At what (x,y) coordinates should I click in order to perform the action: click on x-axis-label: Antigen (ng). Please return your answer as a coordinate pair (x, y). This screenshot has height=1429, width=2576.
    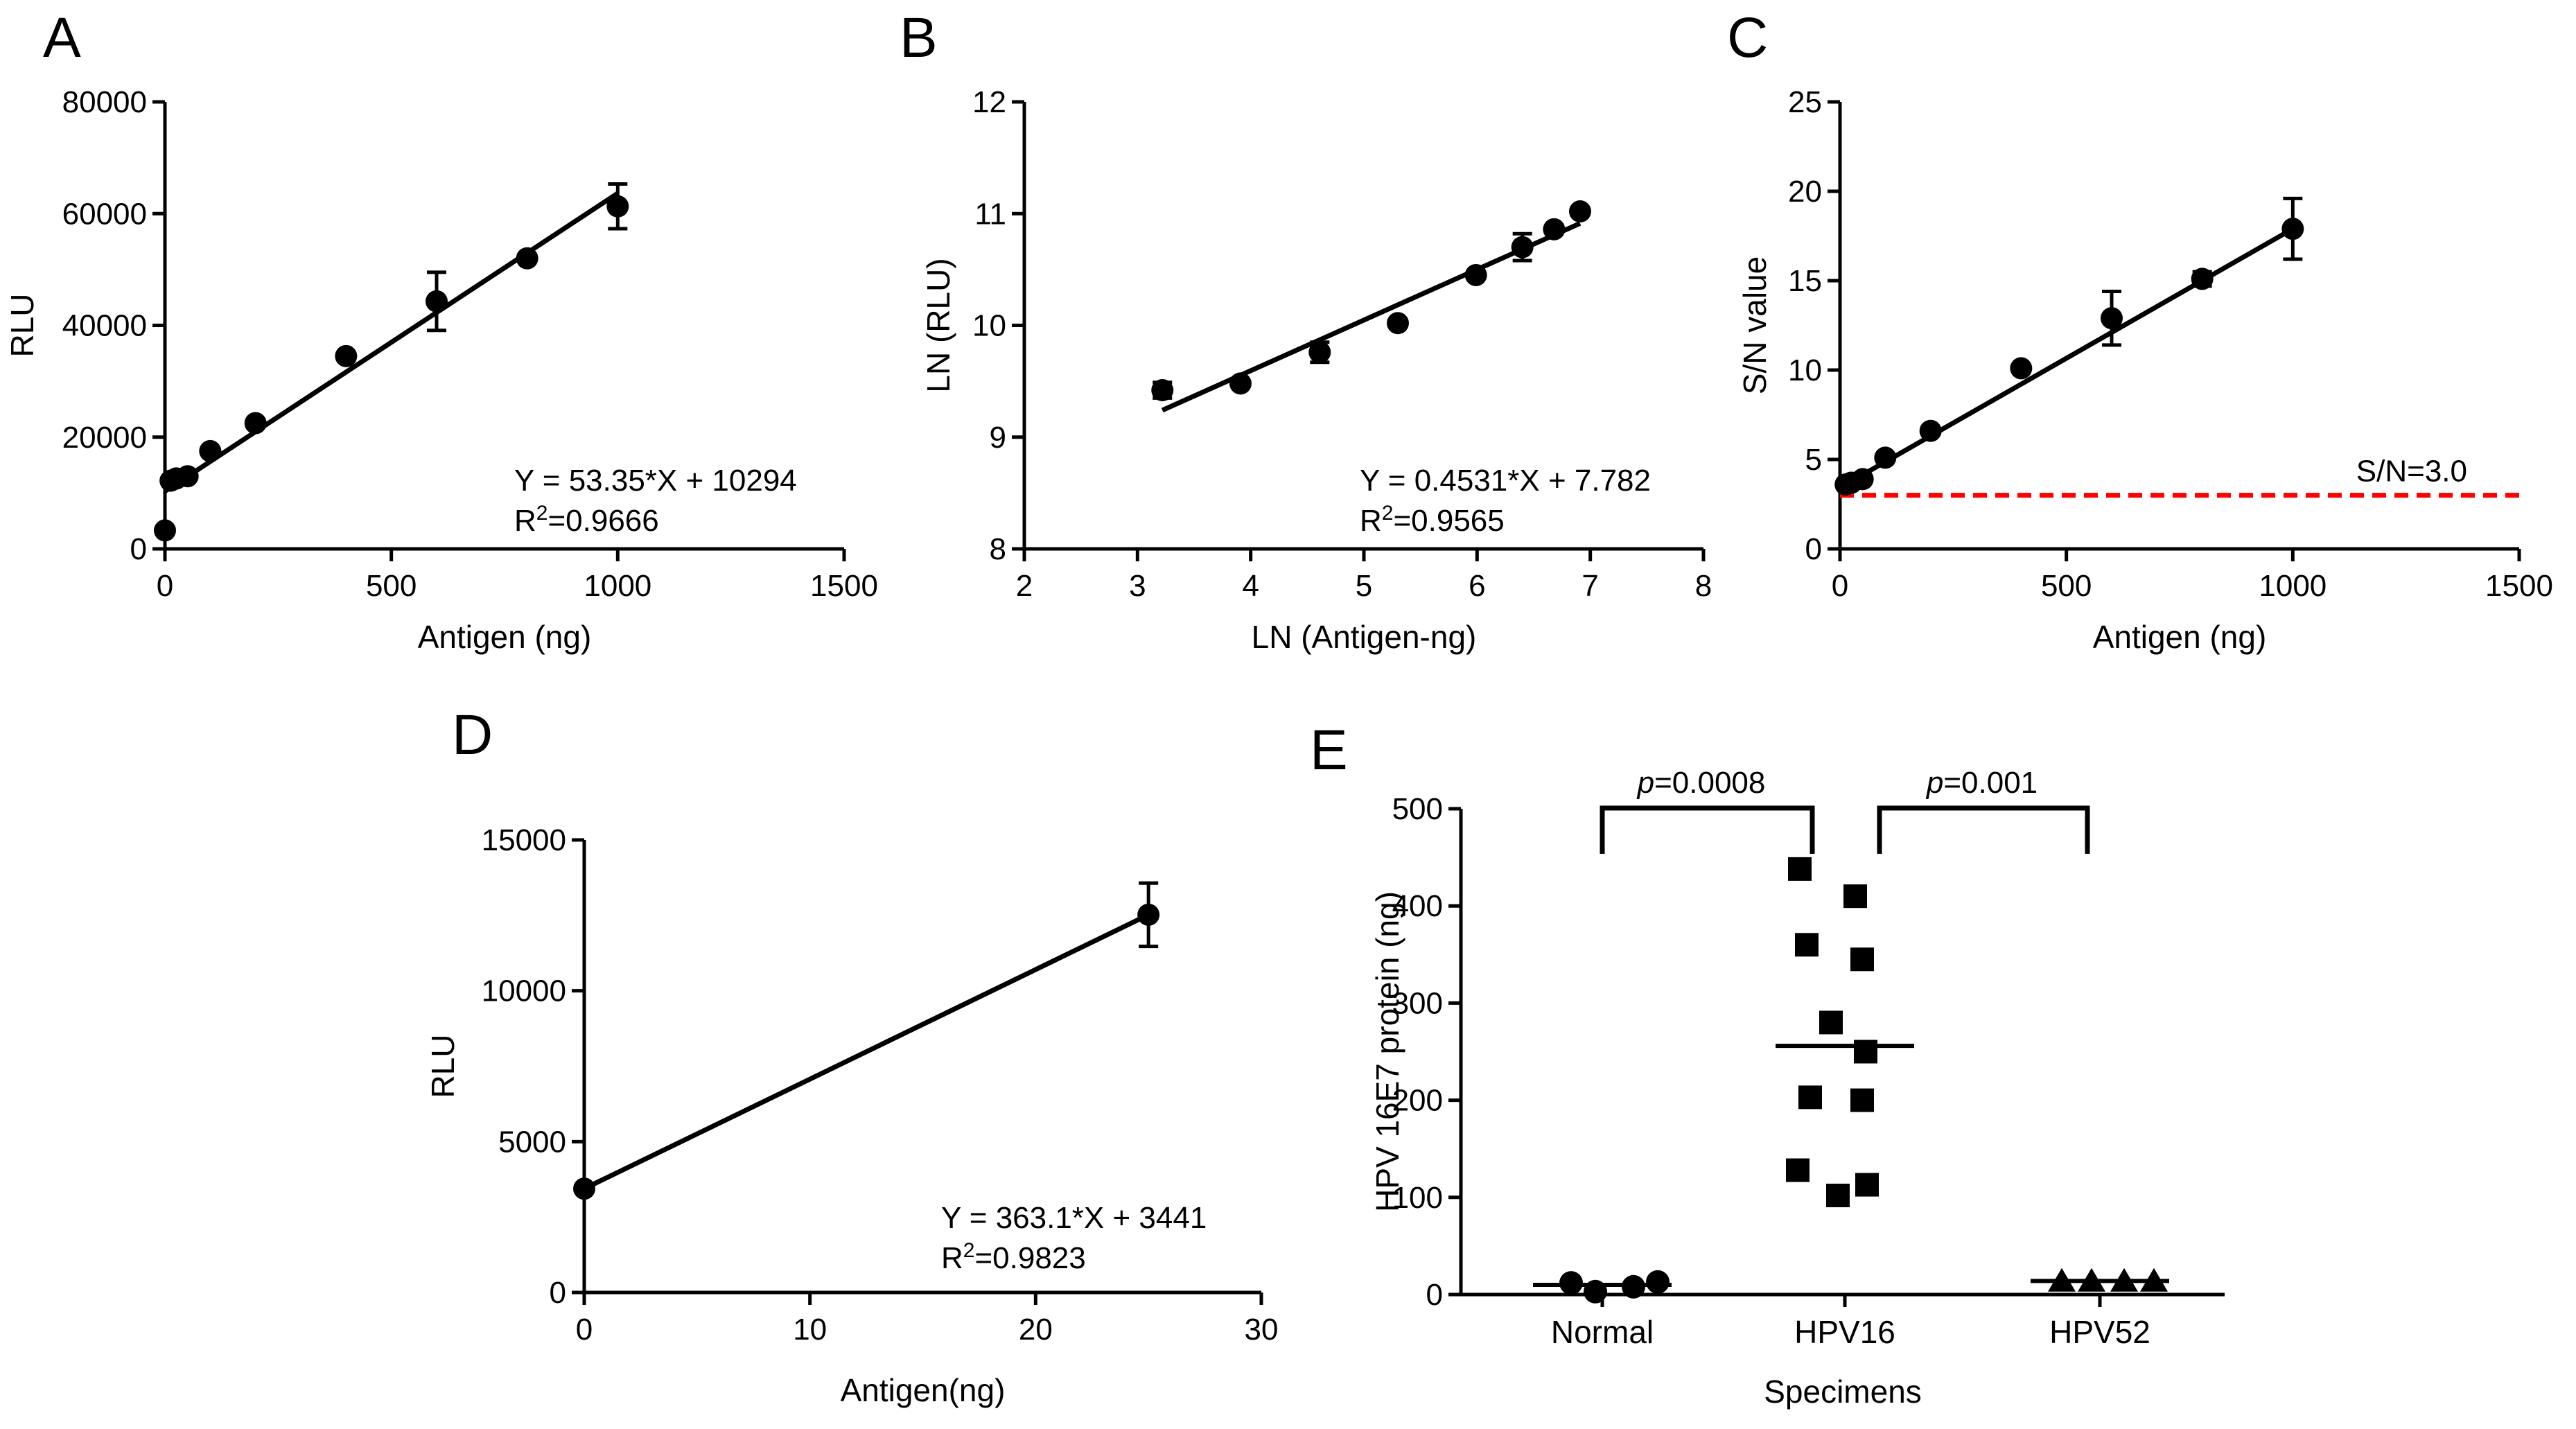
    Looking at the image, I should click on (2180, 637).